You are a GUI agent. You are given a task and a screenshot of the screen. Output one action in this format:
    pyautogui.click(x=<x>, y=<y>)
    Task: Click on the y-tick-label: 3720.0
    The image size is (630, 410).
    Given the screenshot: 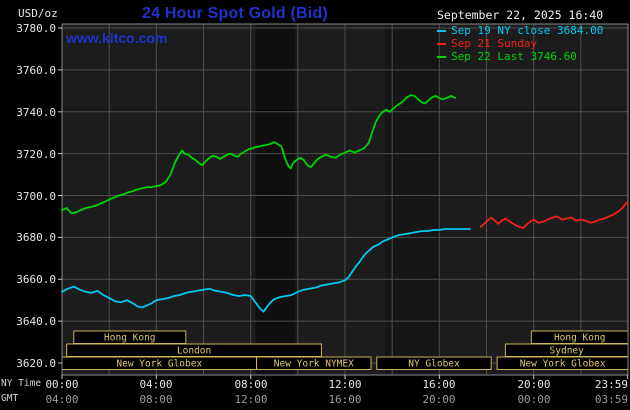 What is the action you would take?
    pyautogui.click(x=36, y=154)
    